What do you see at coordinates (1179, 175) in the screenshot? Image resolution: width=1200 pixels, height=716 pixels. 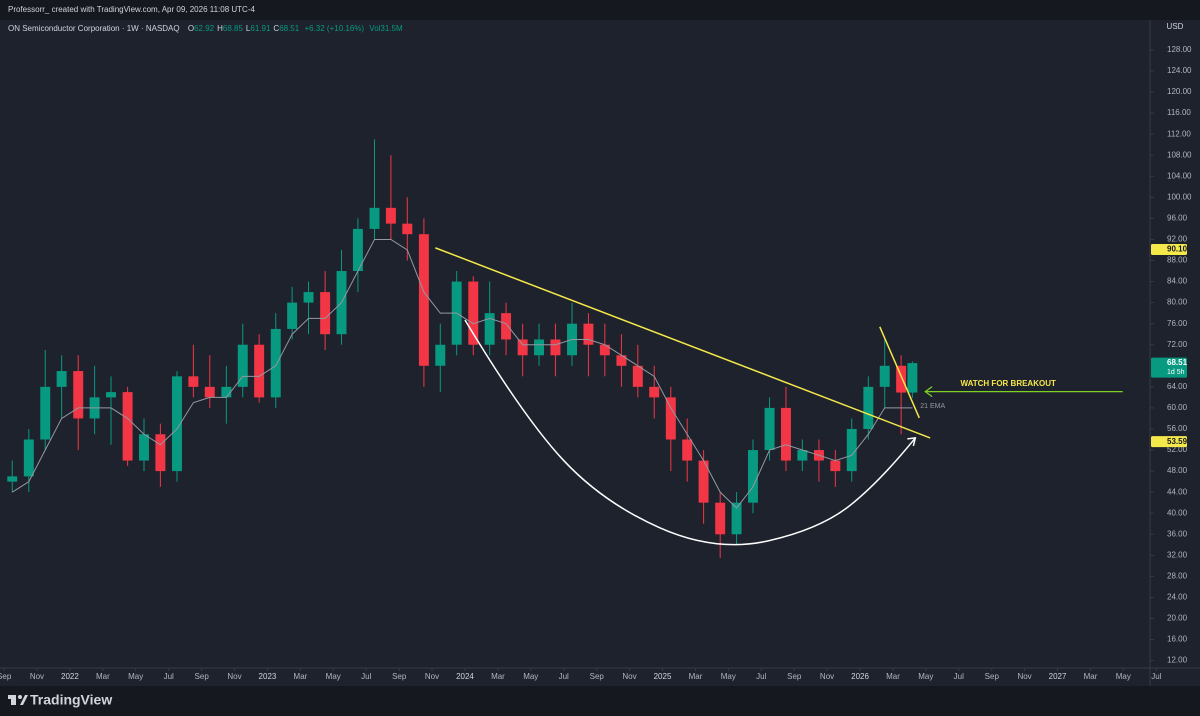 I see `y-tick-label: 104.00` at bounding box center [1179, 175].